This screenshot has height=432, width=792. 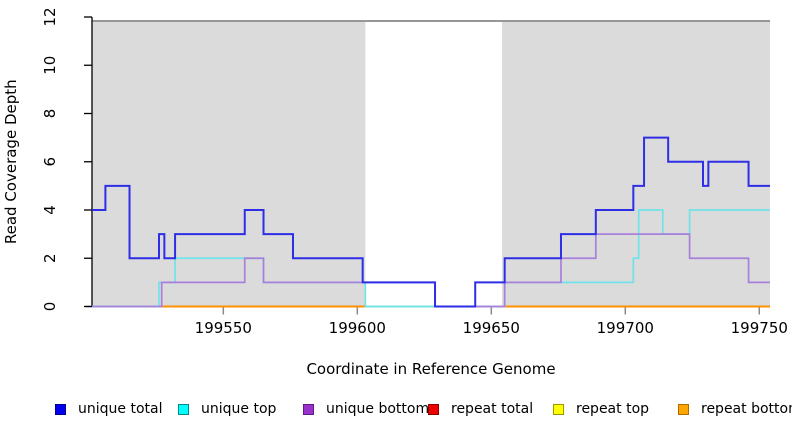 What do you see at coordinates (357, 328) in the screenshot?
I see `x-tick-label: 199600` at bounding box center [357, 328].